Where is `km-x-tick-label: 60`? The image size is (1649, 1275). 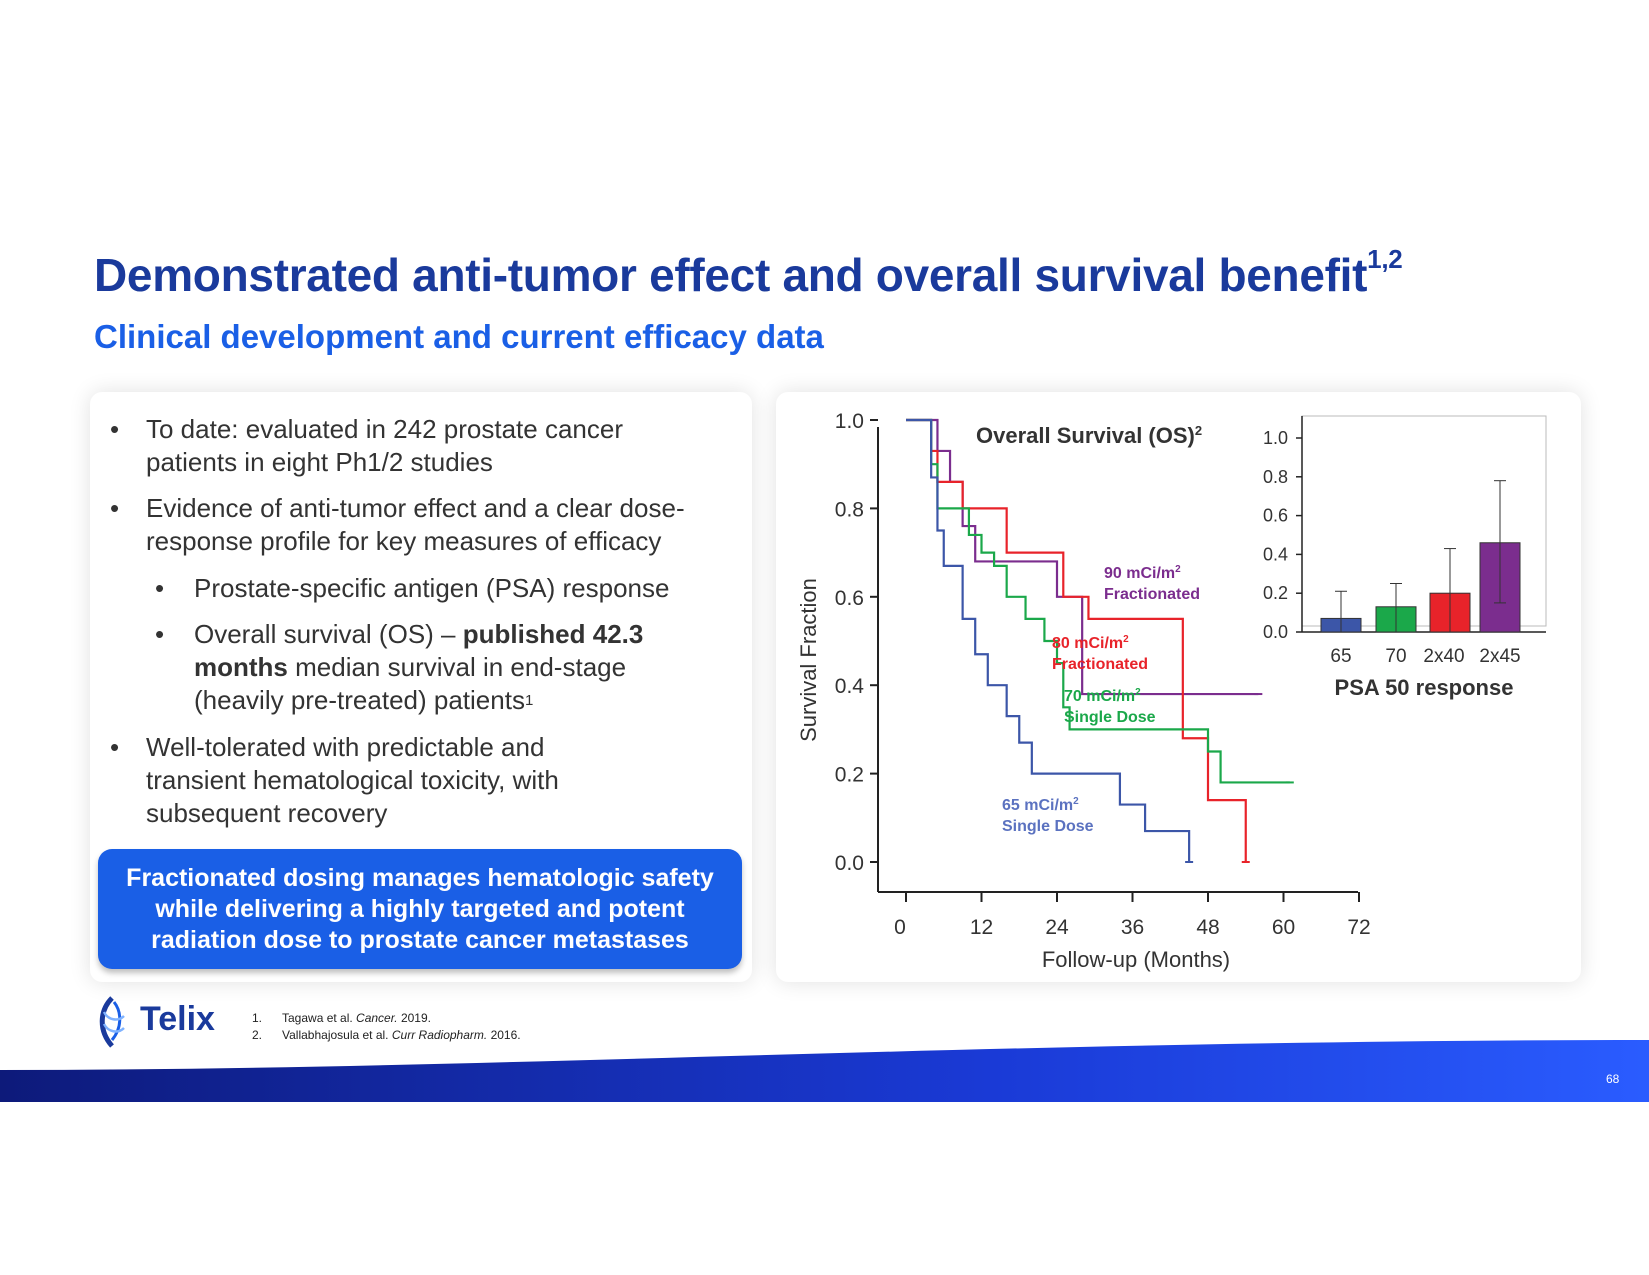 km-x-tick-label: 60 is located at coordinates (1283, 927).